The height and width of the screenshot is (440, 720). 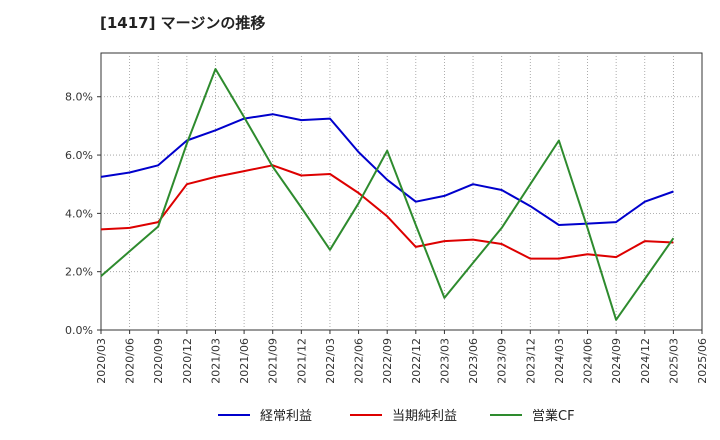 What do you see at coordinates (702, 361) in the screenshot?
I see `x-tick-label: 2025/06` at bounding box center [702, 361].